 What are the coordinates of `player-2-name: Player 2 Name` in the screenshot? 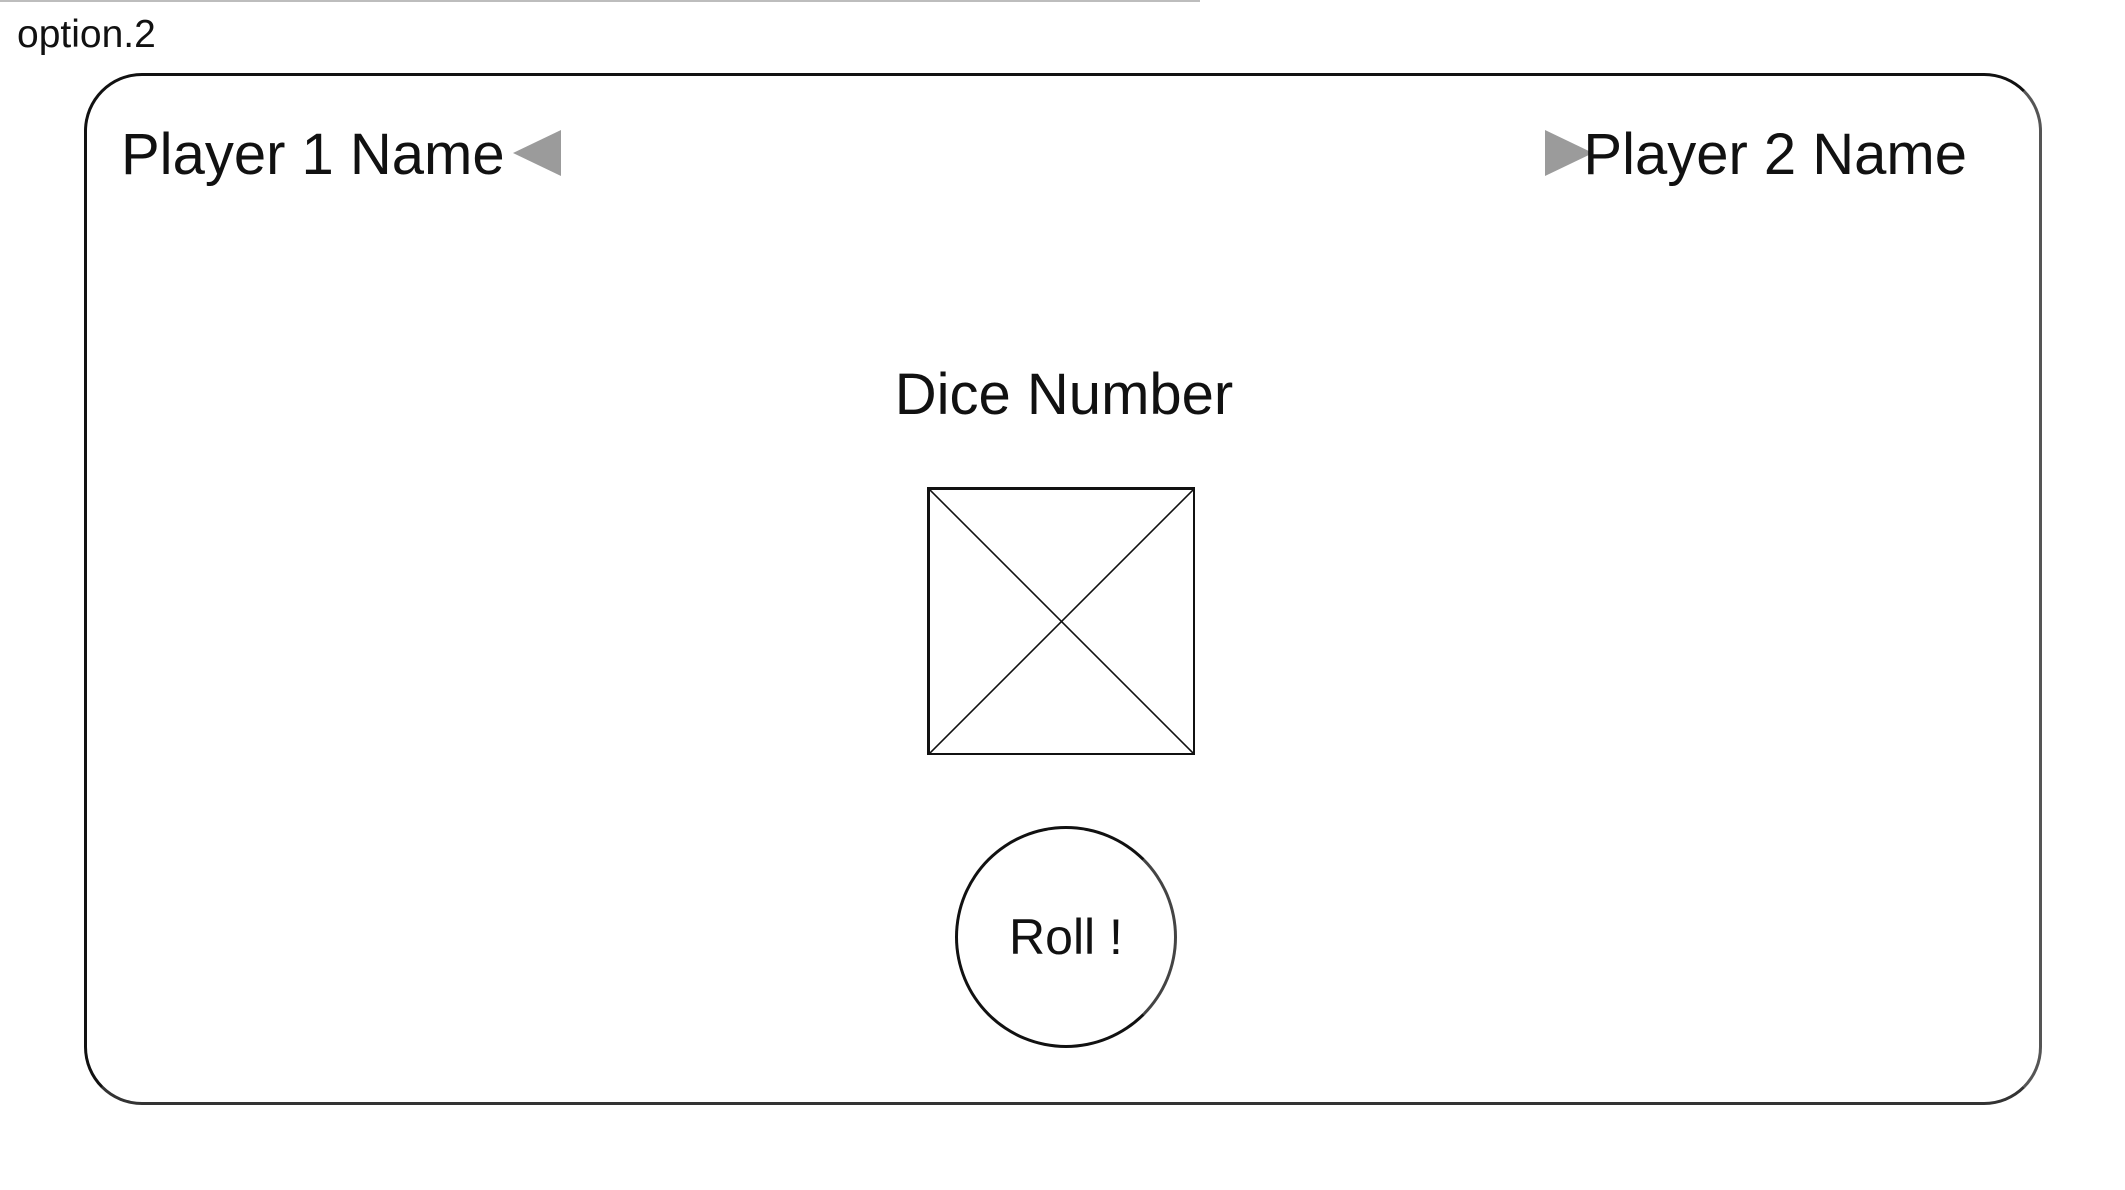 It's located at (1775, 154).